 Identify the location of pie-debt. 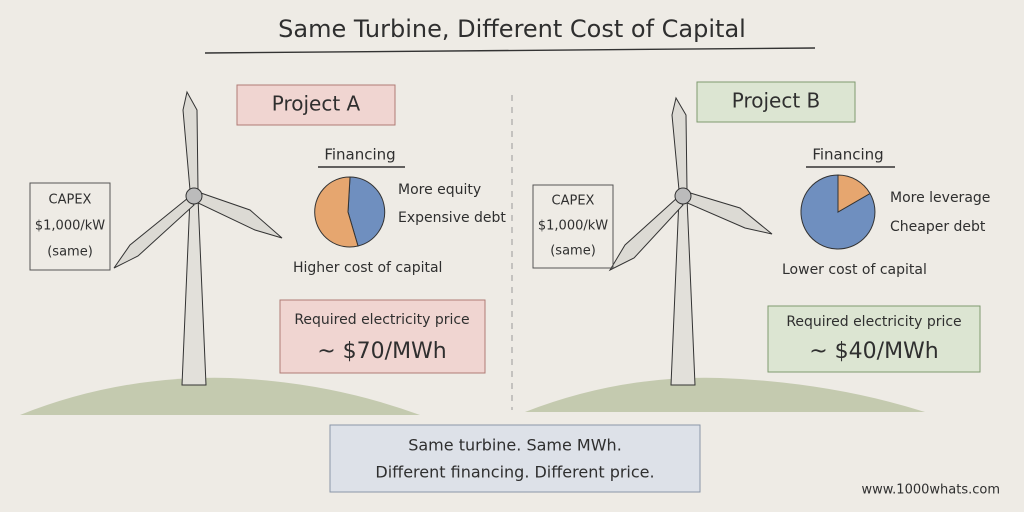
(366, 211).